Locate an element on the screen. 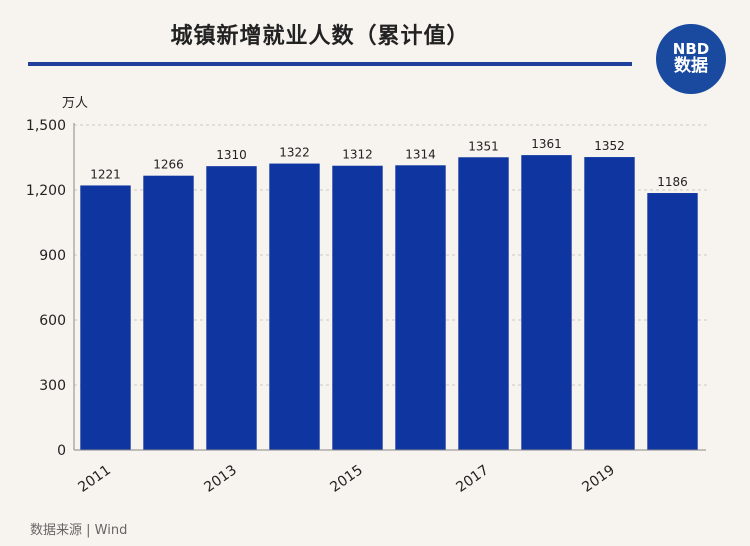 Image resolution: width=750 pixels, height=546 pixels. x-tick-label: 2013 is located at coordinates (220, 479).